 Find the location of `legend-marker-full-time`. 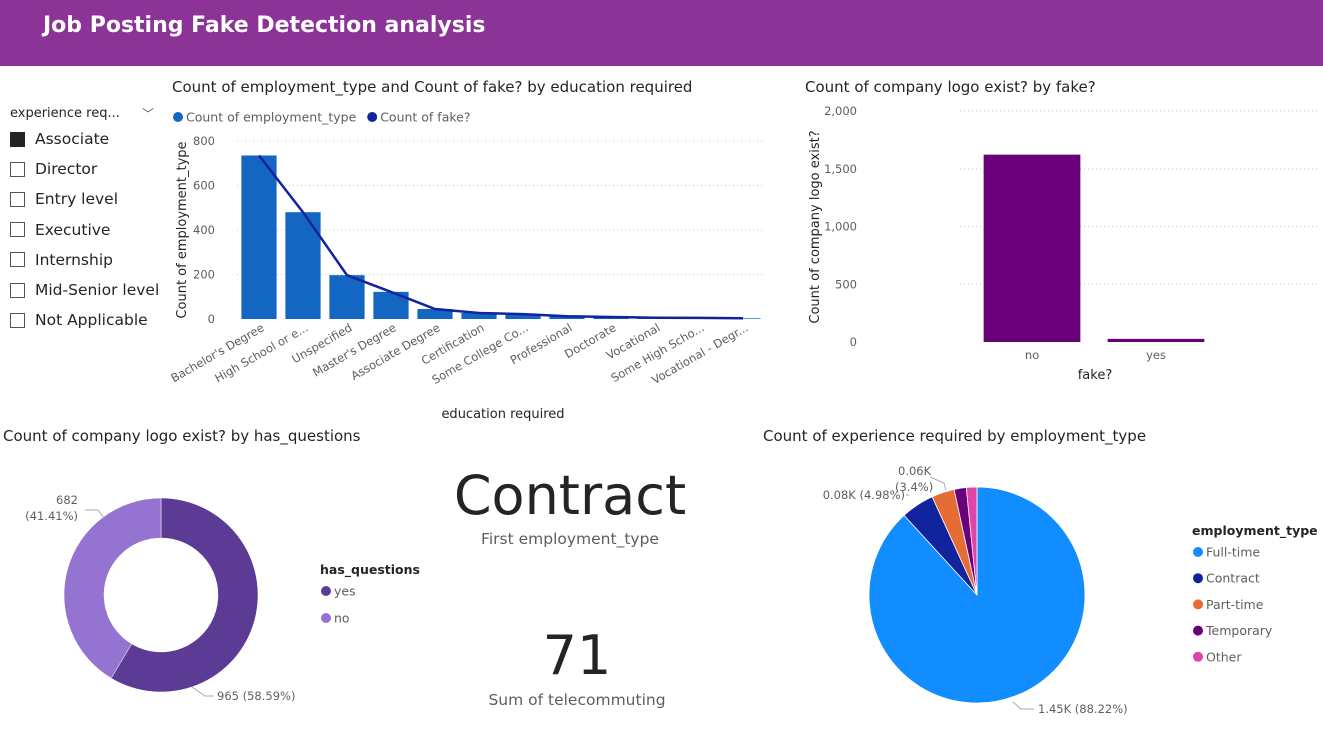

legend-marker-full-time is located at coordinates (1198, 552).